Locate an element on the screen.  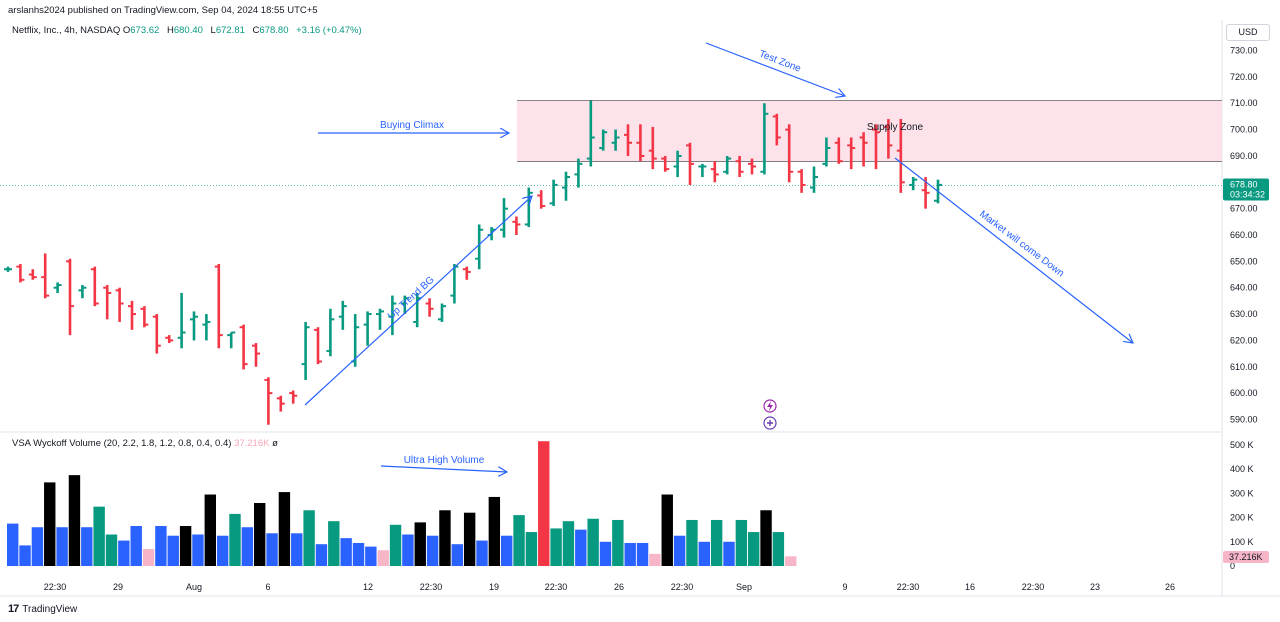
ultra-high-volume-arrow is located at coordinates (443, 468).